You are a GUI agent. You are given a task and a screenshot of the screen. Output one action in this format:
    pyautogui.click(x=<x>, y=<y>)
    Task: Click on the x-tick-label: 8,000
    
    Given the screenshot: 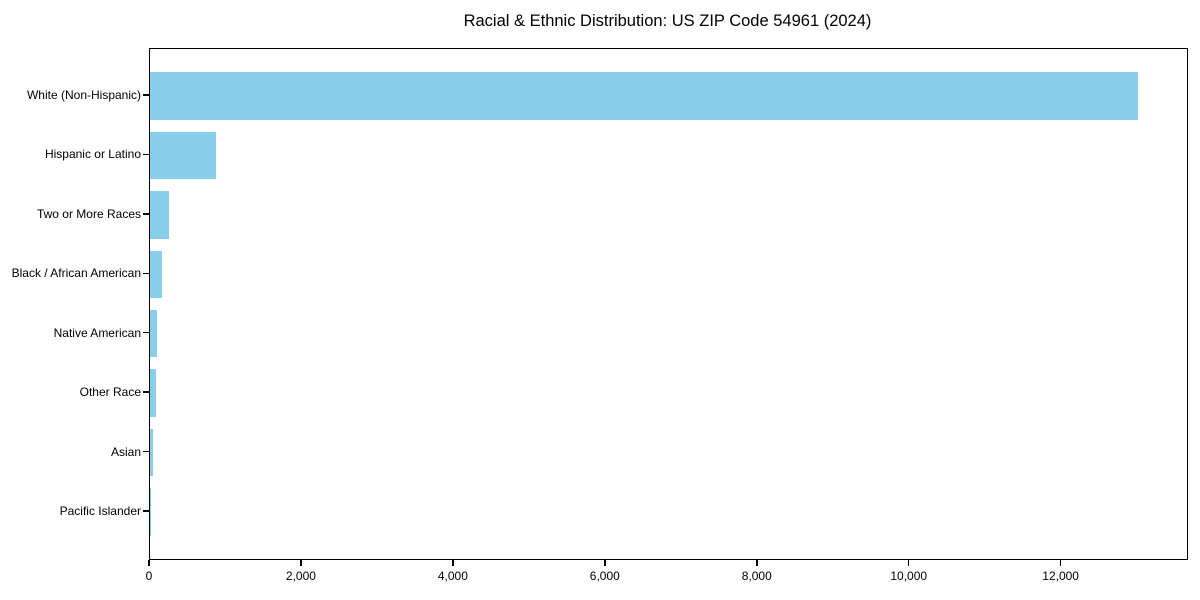 What is the action you would take?
    pyautogui.click(x=756, y=576)
    